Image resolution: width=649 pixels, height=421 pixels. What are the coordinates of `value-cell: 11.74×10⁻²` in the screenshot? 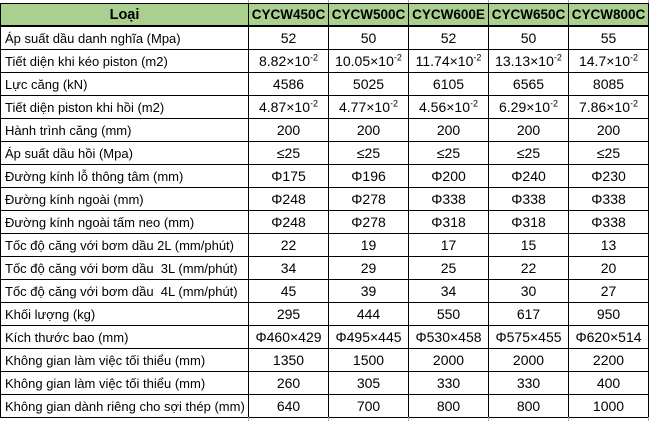 It's located at (448, 61).